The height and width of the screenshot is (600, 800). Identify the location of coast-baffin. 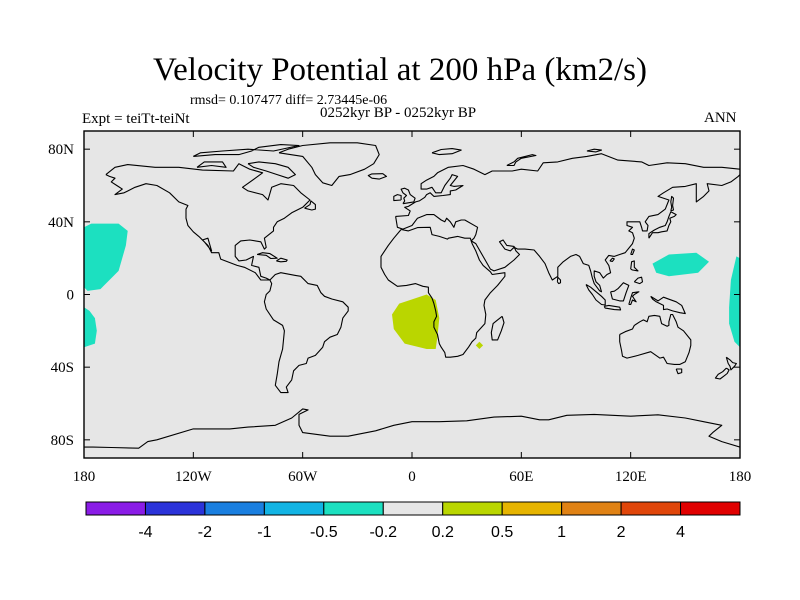
(271, 170).